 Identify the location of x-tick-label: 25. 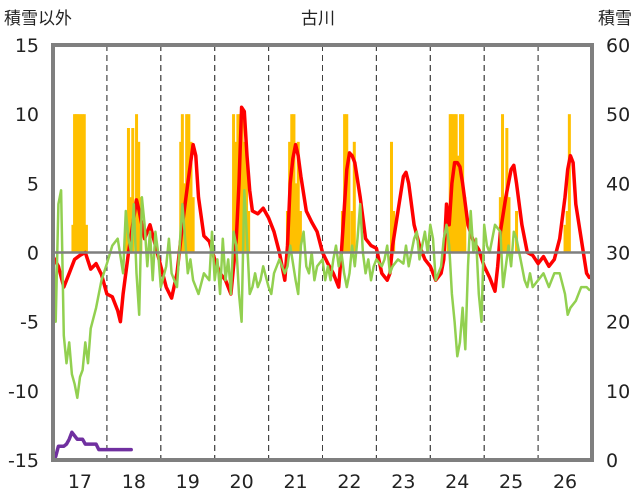
(511, 482).